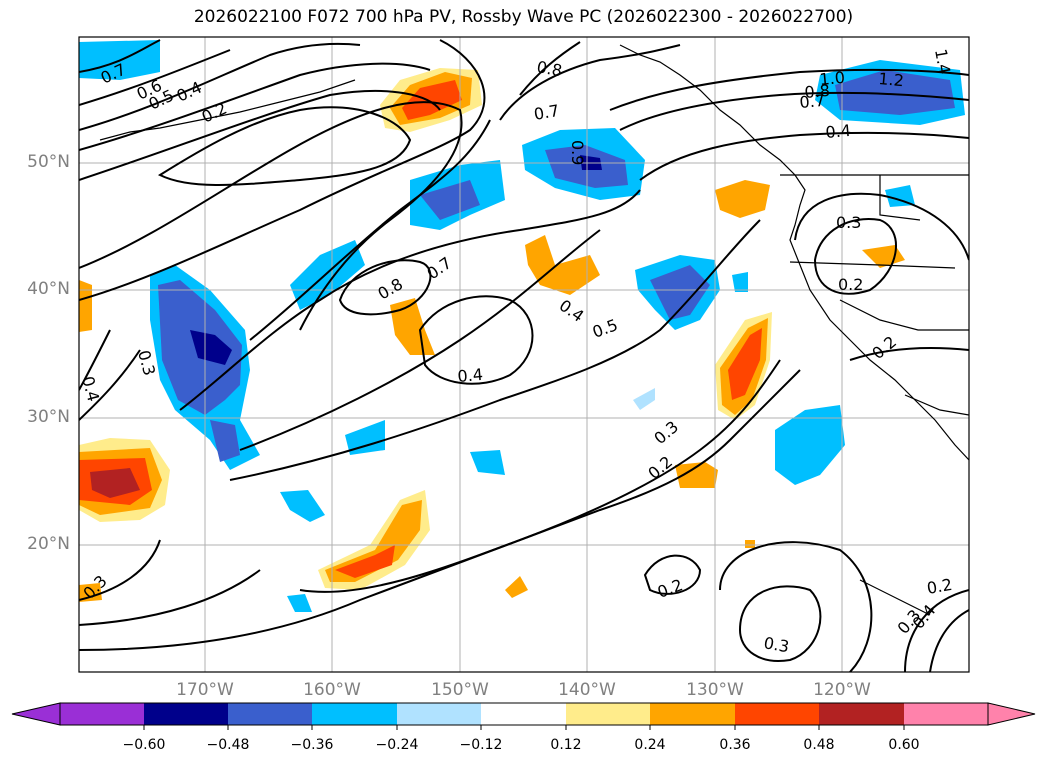 This screenshot has height=765, width=1047. What do you see at coordinates (832, 78) in the screenshot?
I see `contour-label: 1.0` at bounding box center [832, 78].